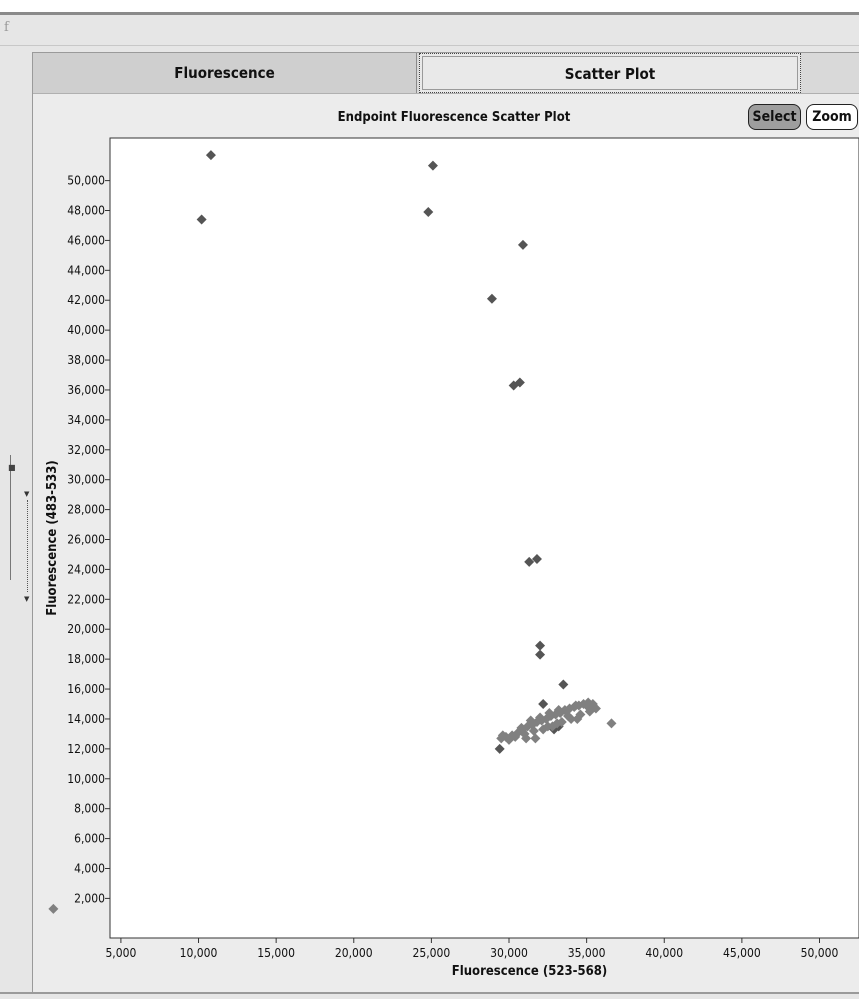 This screenshot has height=999, width=859. I want to click on y-tick-label: 14,000, so click(86, 719).